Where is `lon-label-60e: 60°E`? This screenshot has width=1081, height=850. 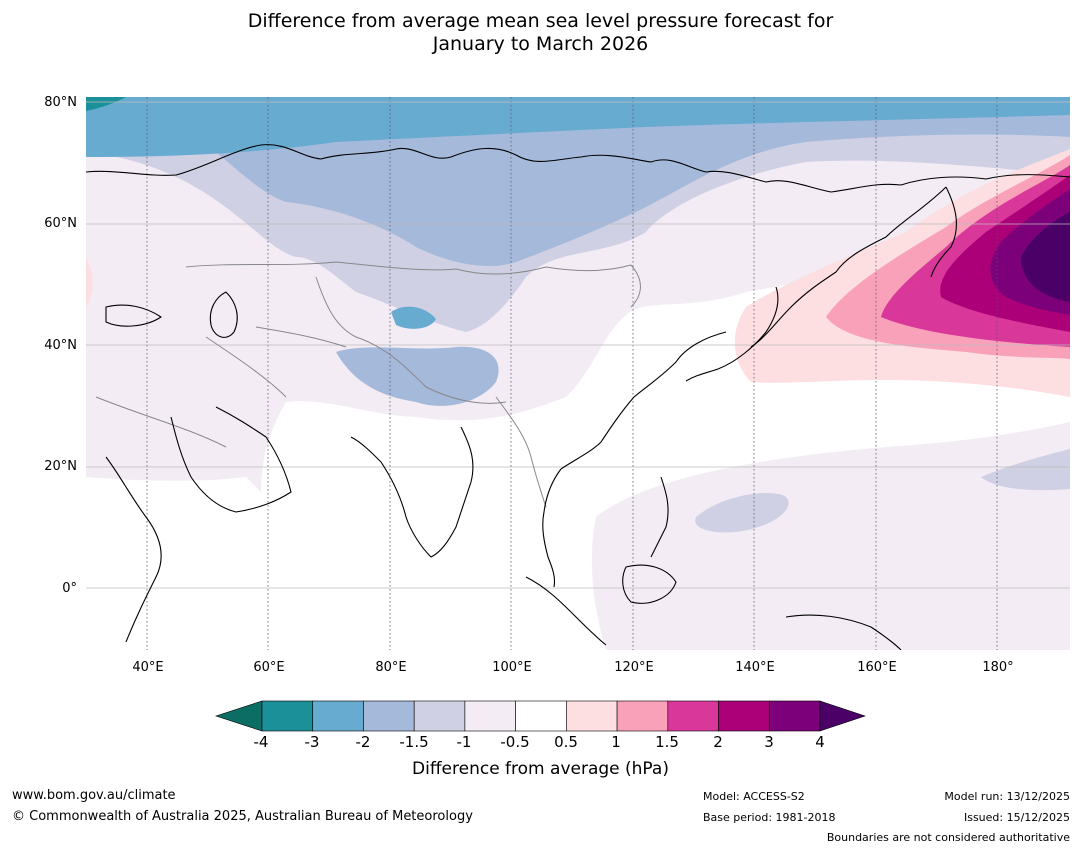
lon-label-60e: 60°E is located at coordinates (269, 667).